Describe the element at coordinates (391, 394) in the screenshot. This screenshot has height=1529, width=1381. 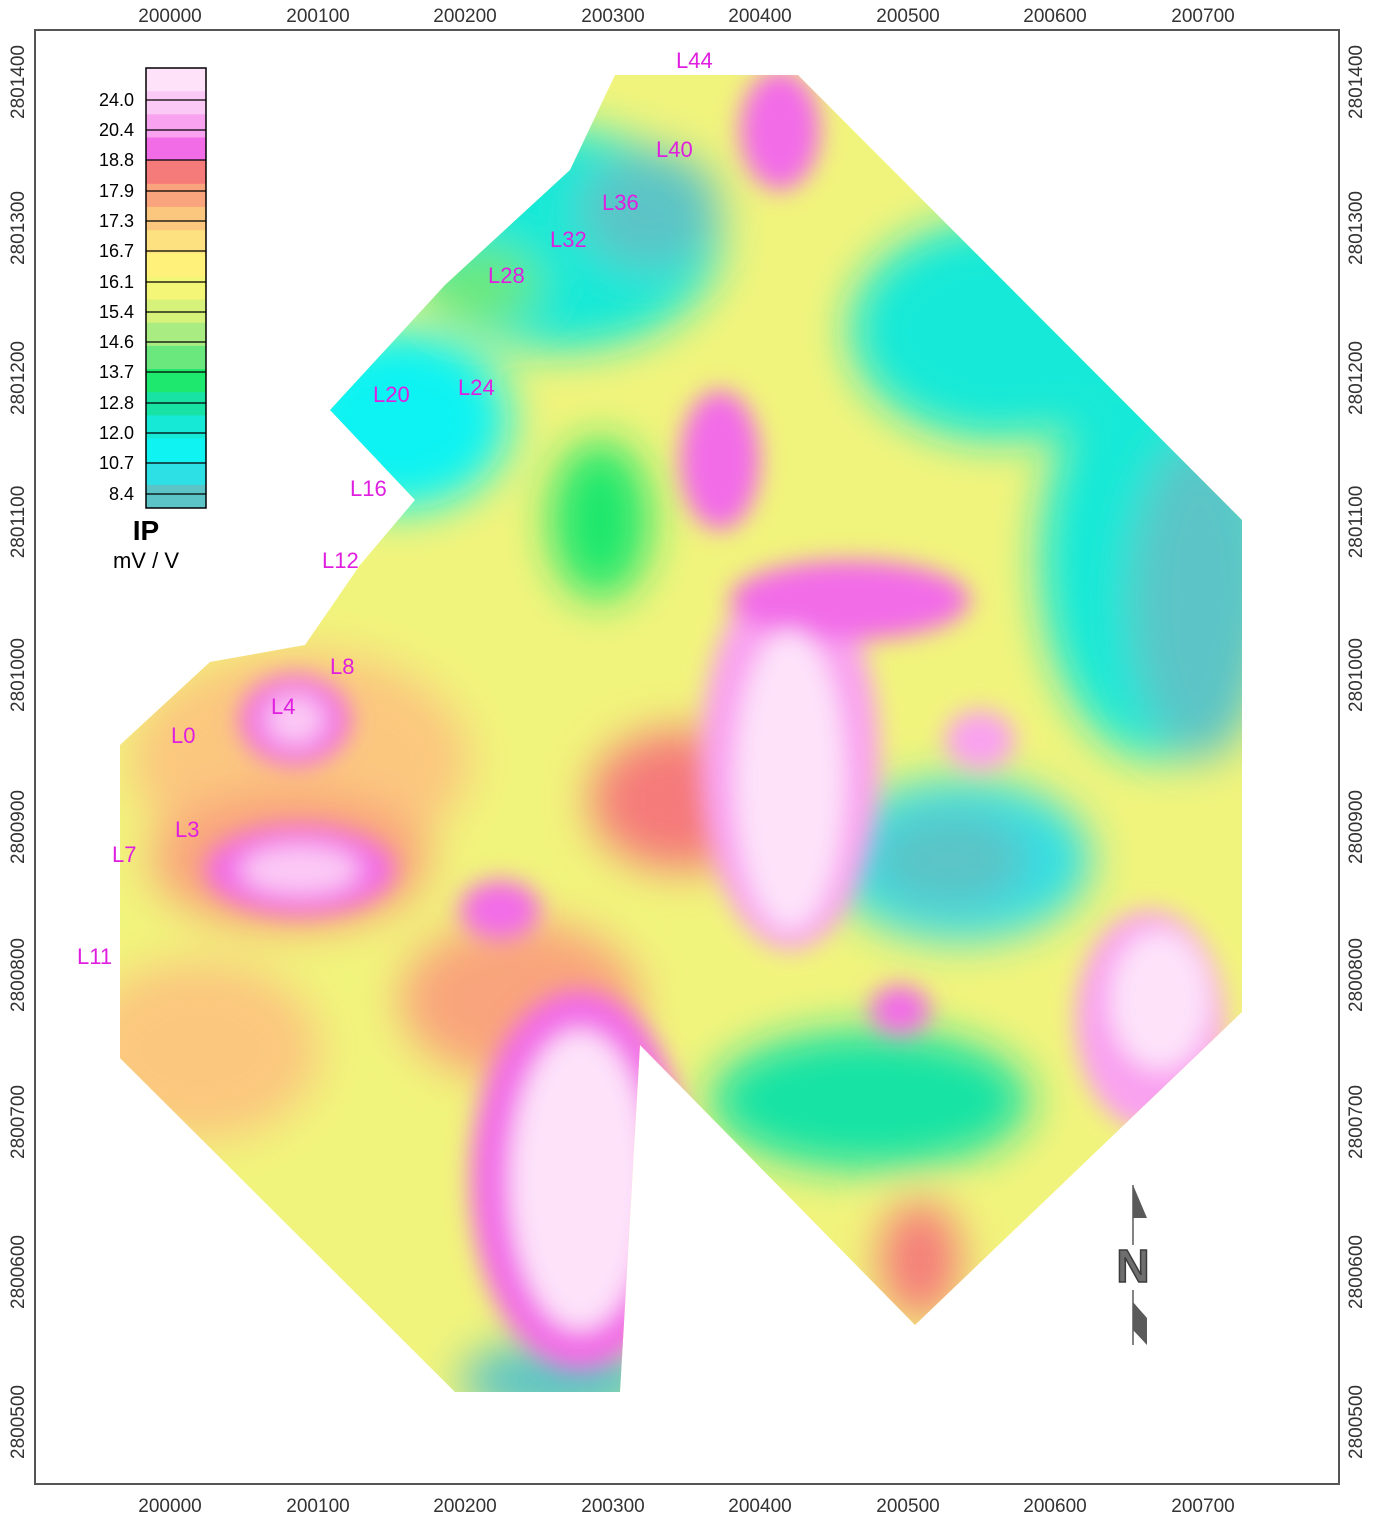
I see `survey-line-label: L20` at that location.